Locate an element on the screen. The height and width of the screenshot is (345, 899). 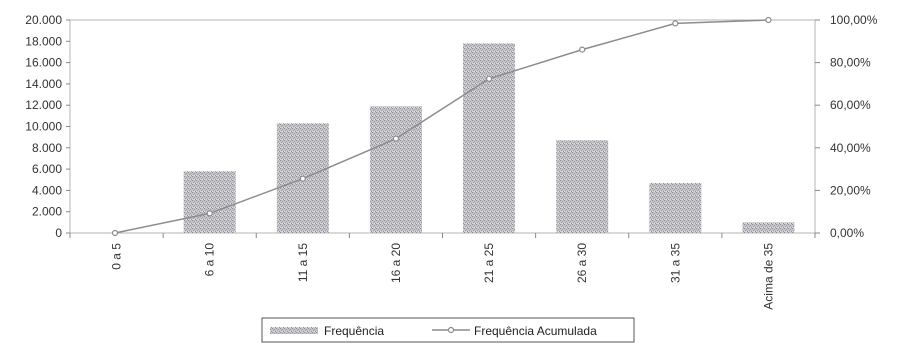
x-axis-tick-label: 21 a 25 is located at coordinates (489, 263).